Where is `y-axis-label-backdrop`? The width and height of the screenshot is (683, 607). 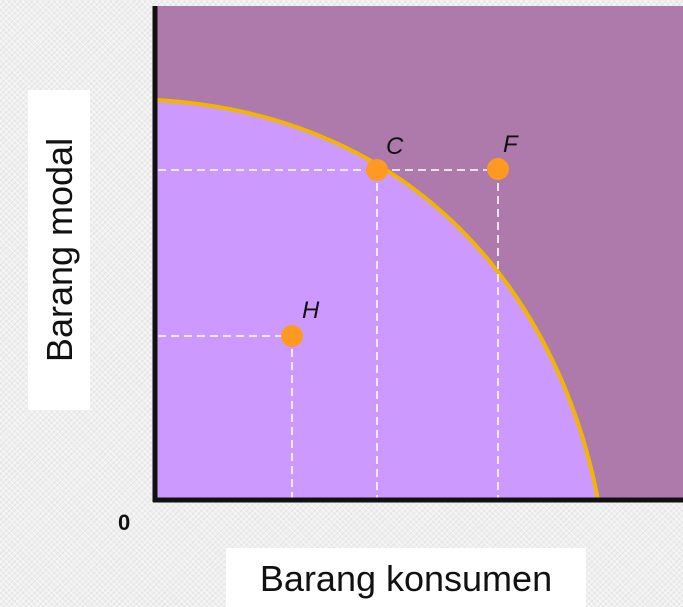 y-axis-label-backdrop is located at coordinates (59, 250).